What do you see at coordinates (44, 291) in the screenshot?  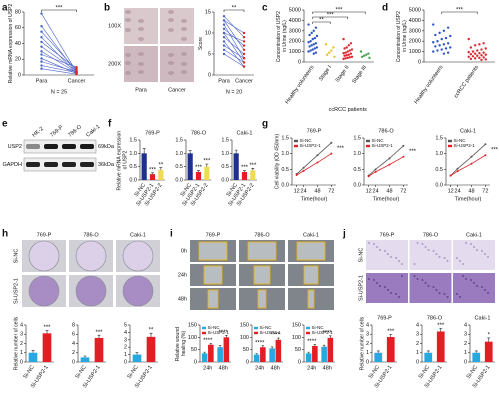 I see `plate` at bounding box center [44, 291].